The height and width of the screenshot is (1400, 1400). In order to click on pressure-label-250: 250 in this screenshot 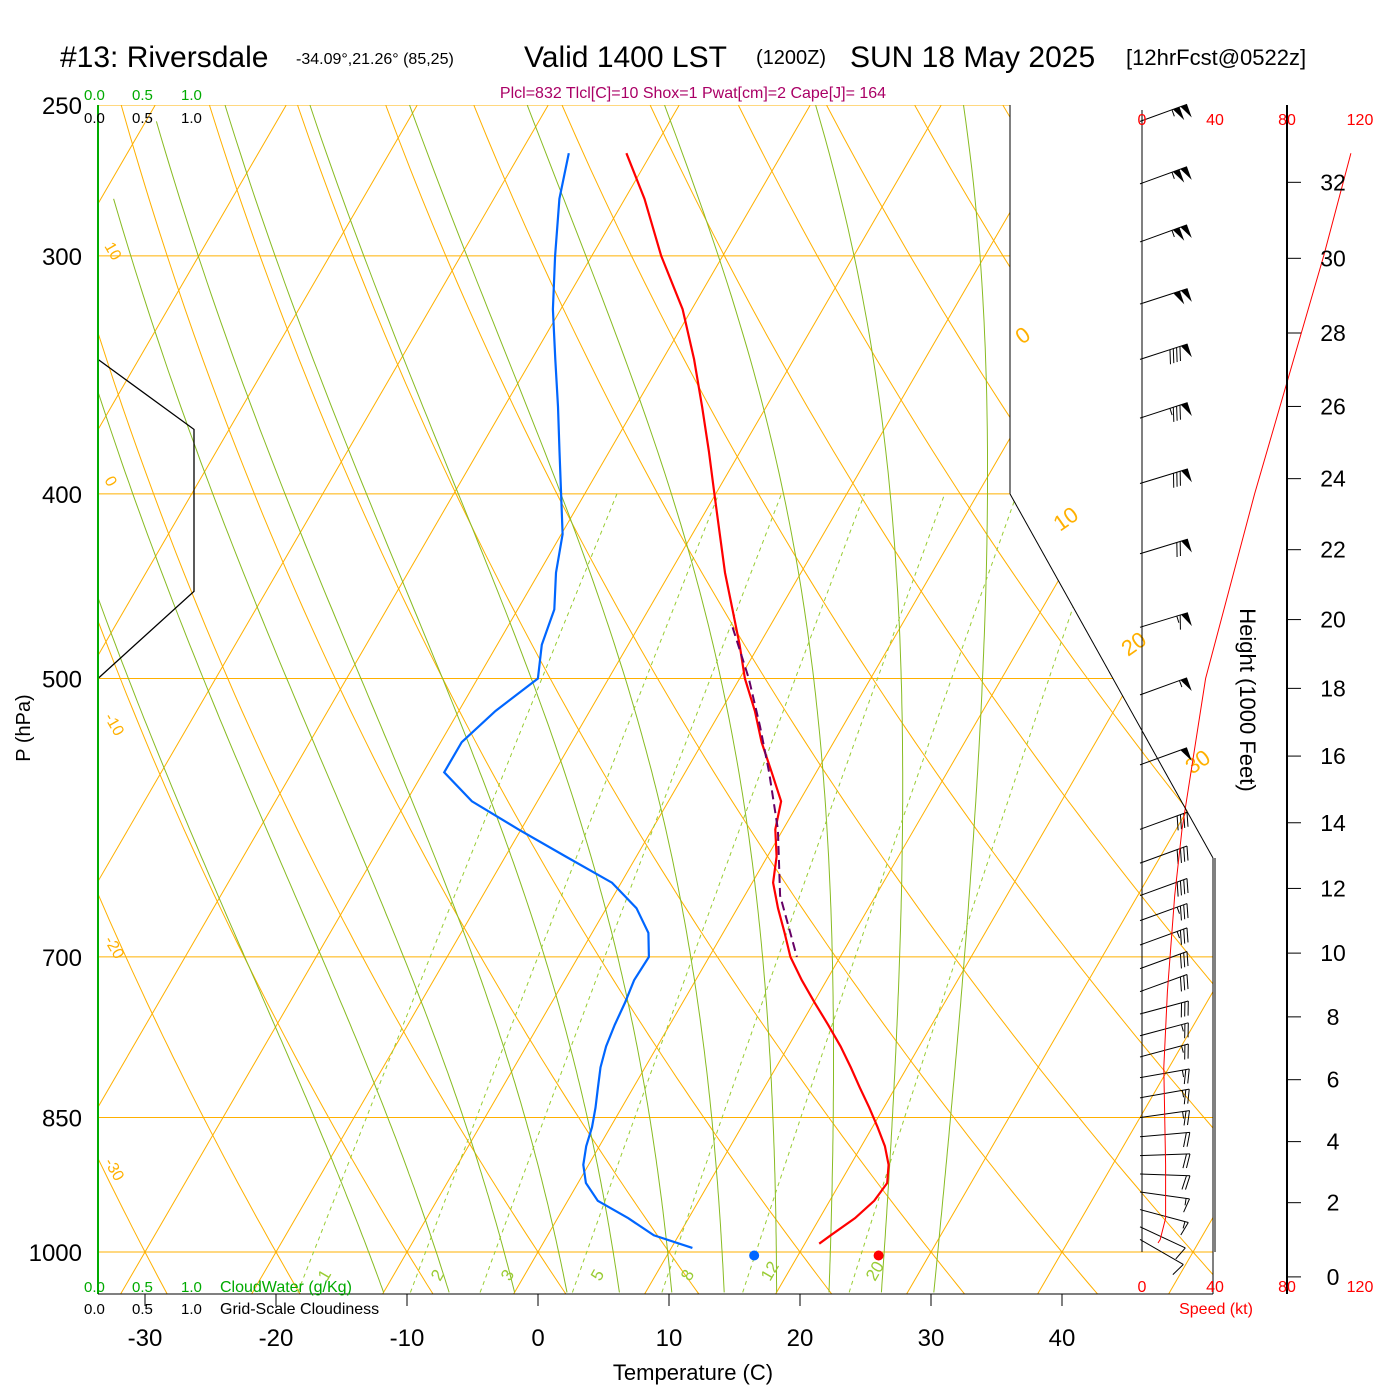, I will do `click(62, 106)`.